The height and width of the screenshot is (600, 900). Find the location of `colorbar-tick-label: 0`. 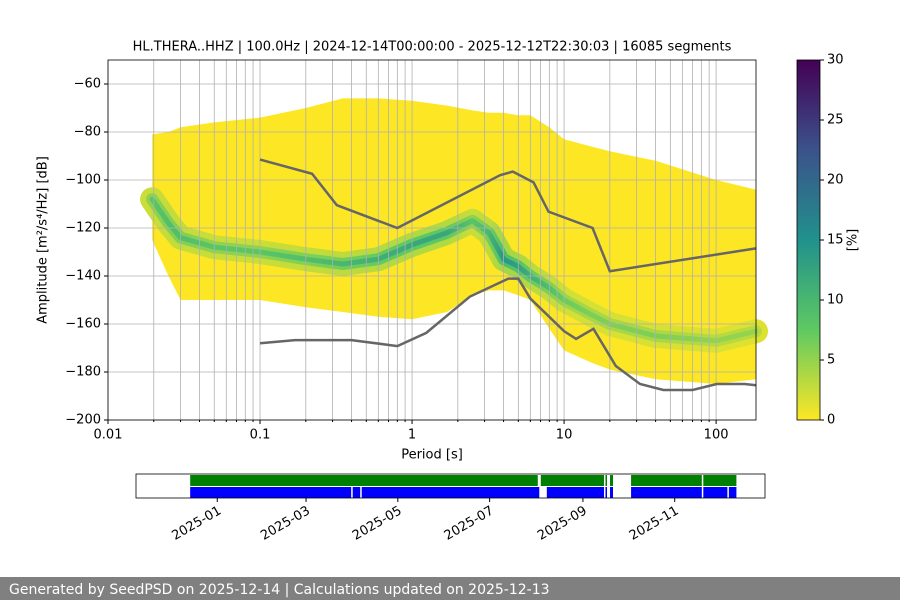

colorbar-tick-label: 0 is located at coordinates (831, 420).